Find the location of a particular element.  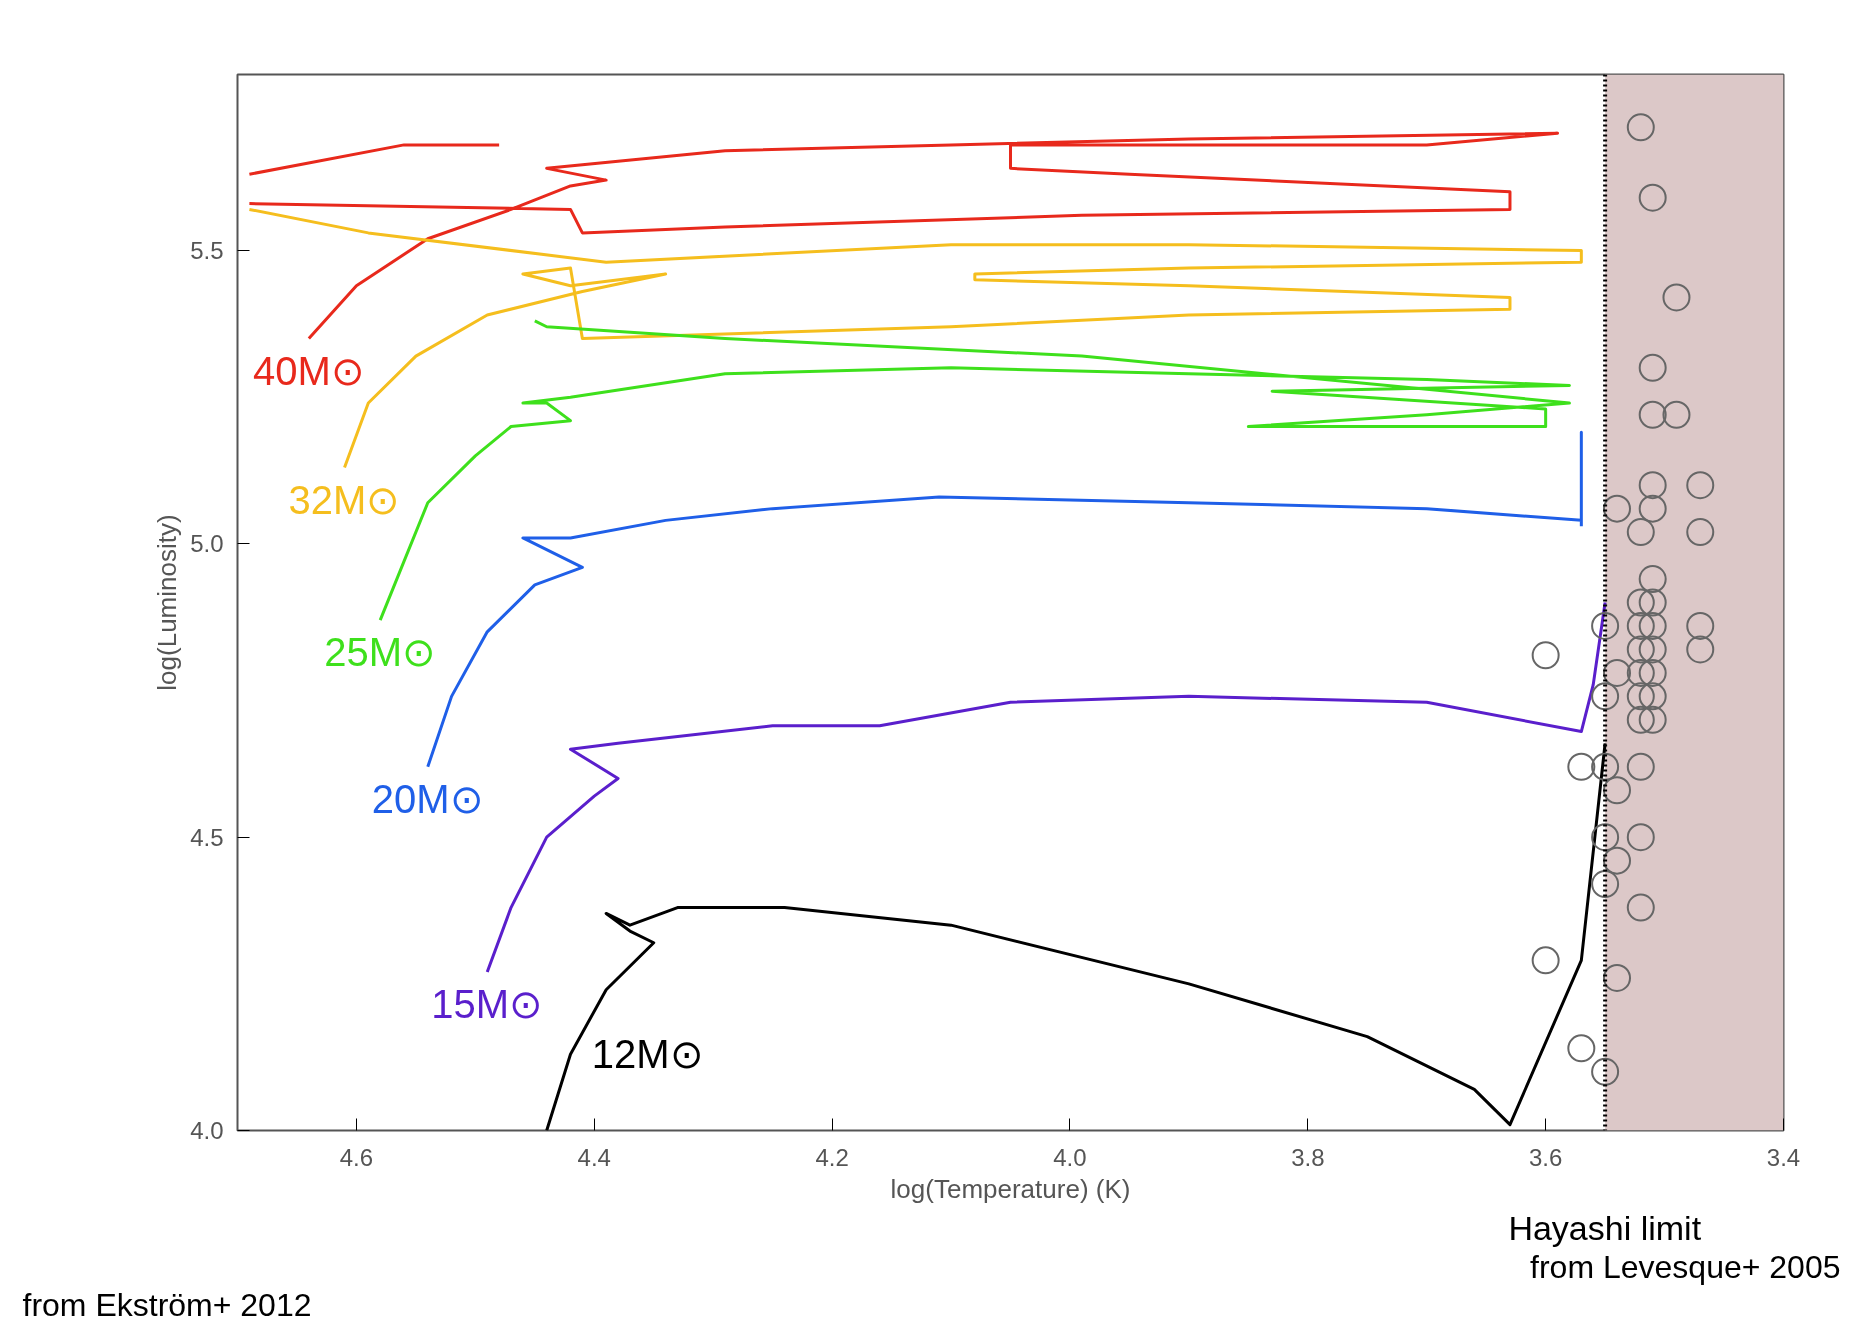

x-tick-label: 4.4 is located at coordinates (594, 1157).